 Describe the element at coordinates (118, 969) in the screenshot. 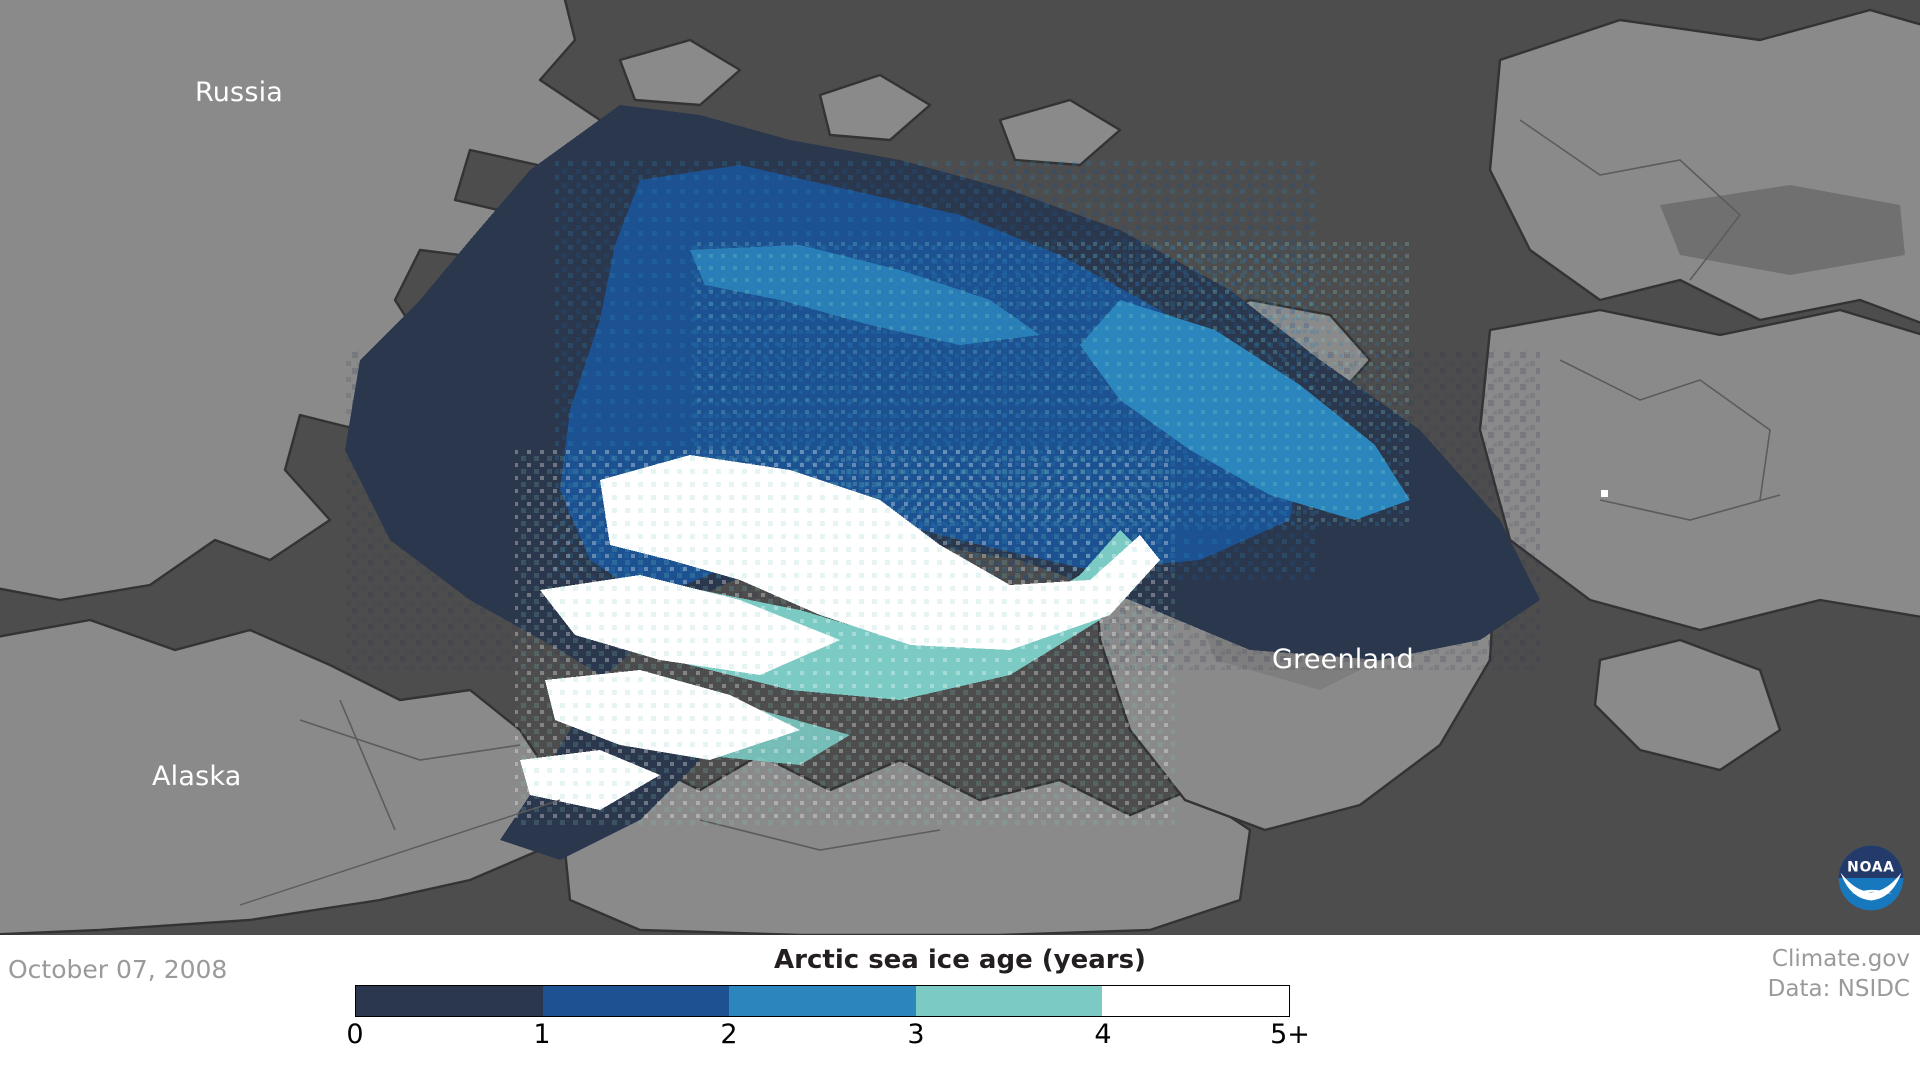

I see `date-label: October 07, 2008` at that location.